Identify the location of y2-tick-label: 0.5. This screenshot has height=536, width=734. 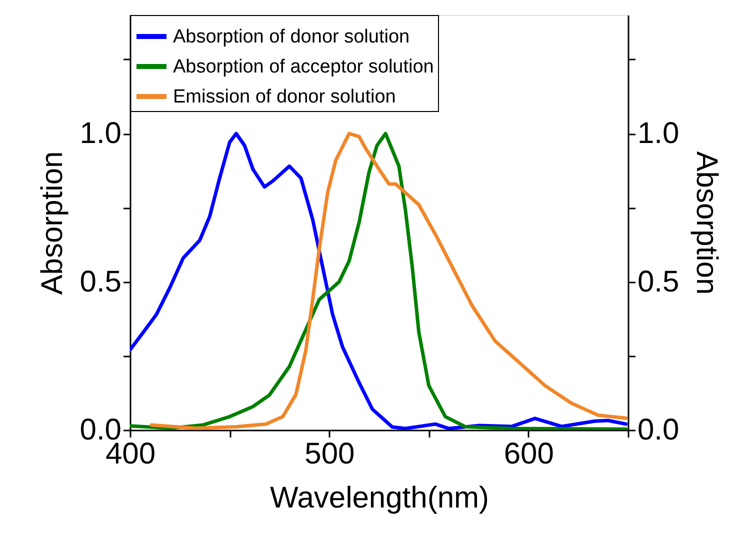
(659, 281).